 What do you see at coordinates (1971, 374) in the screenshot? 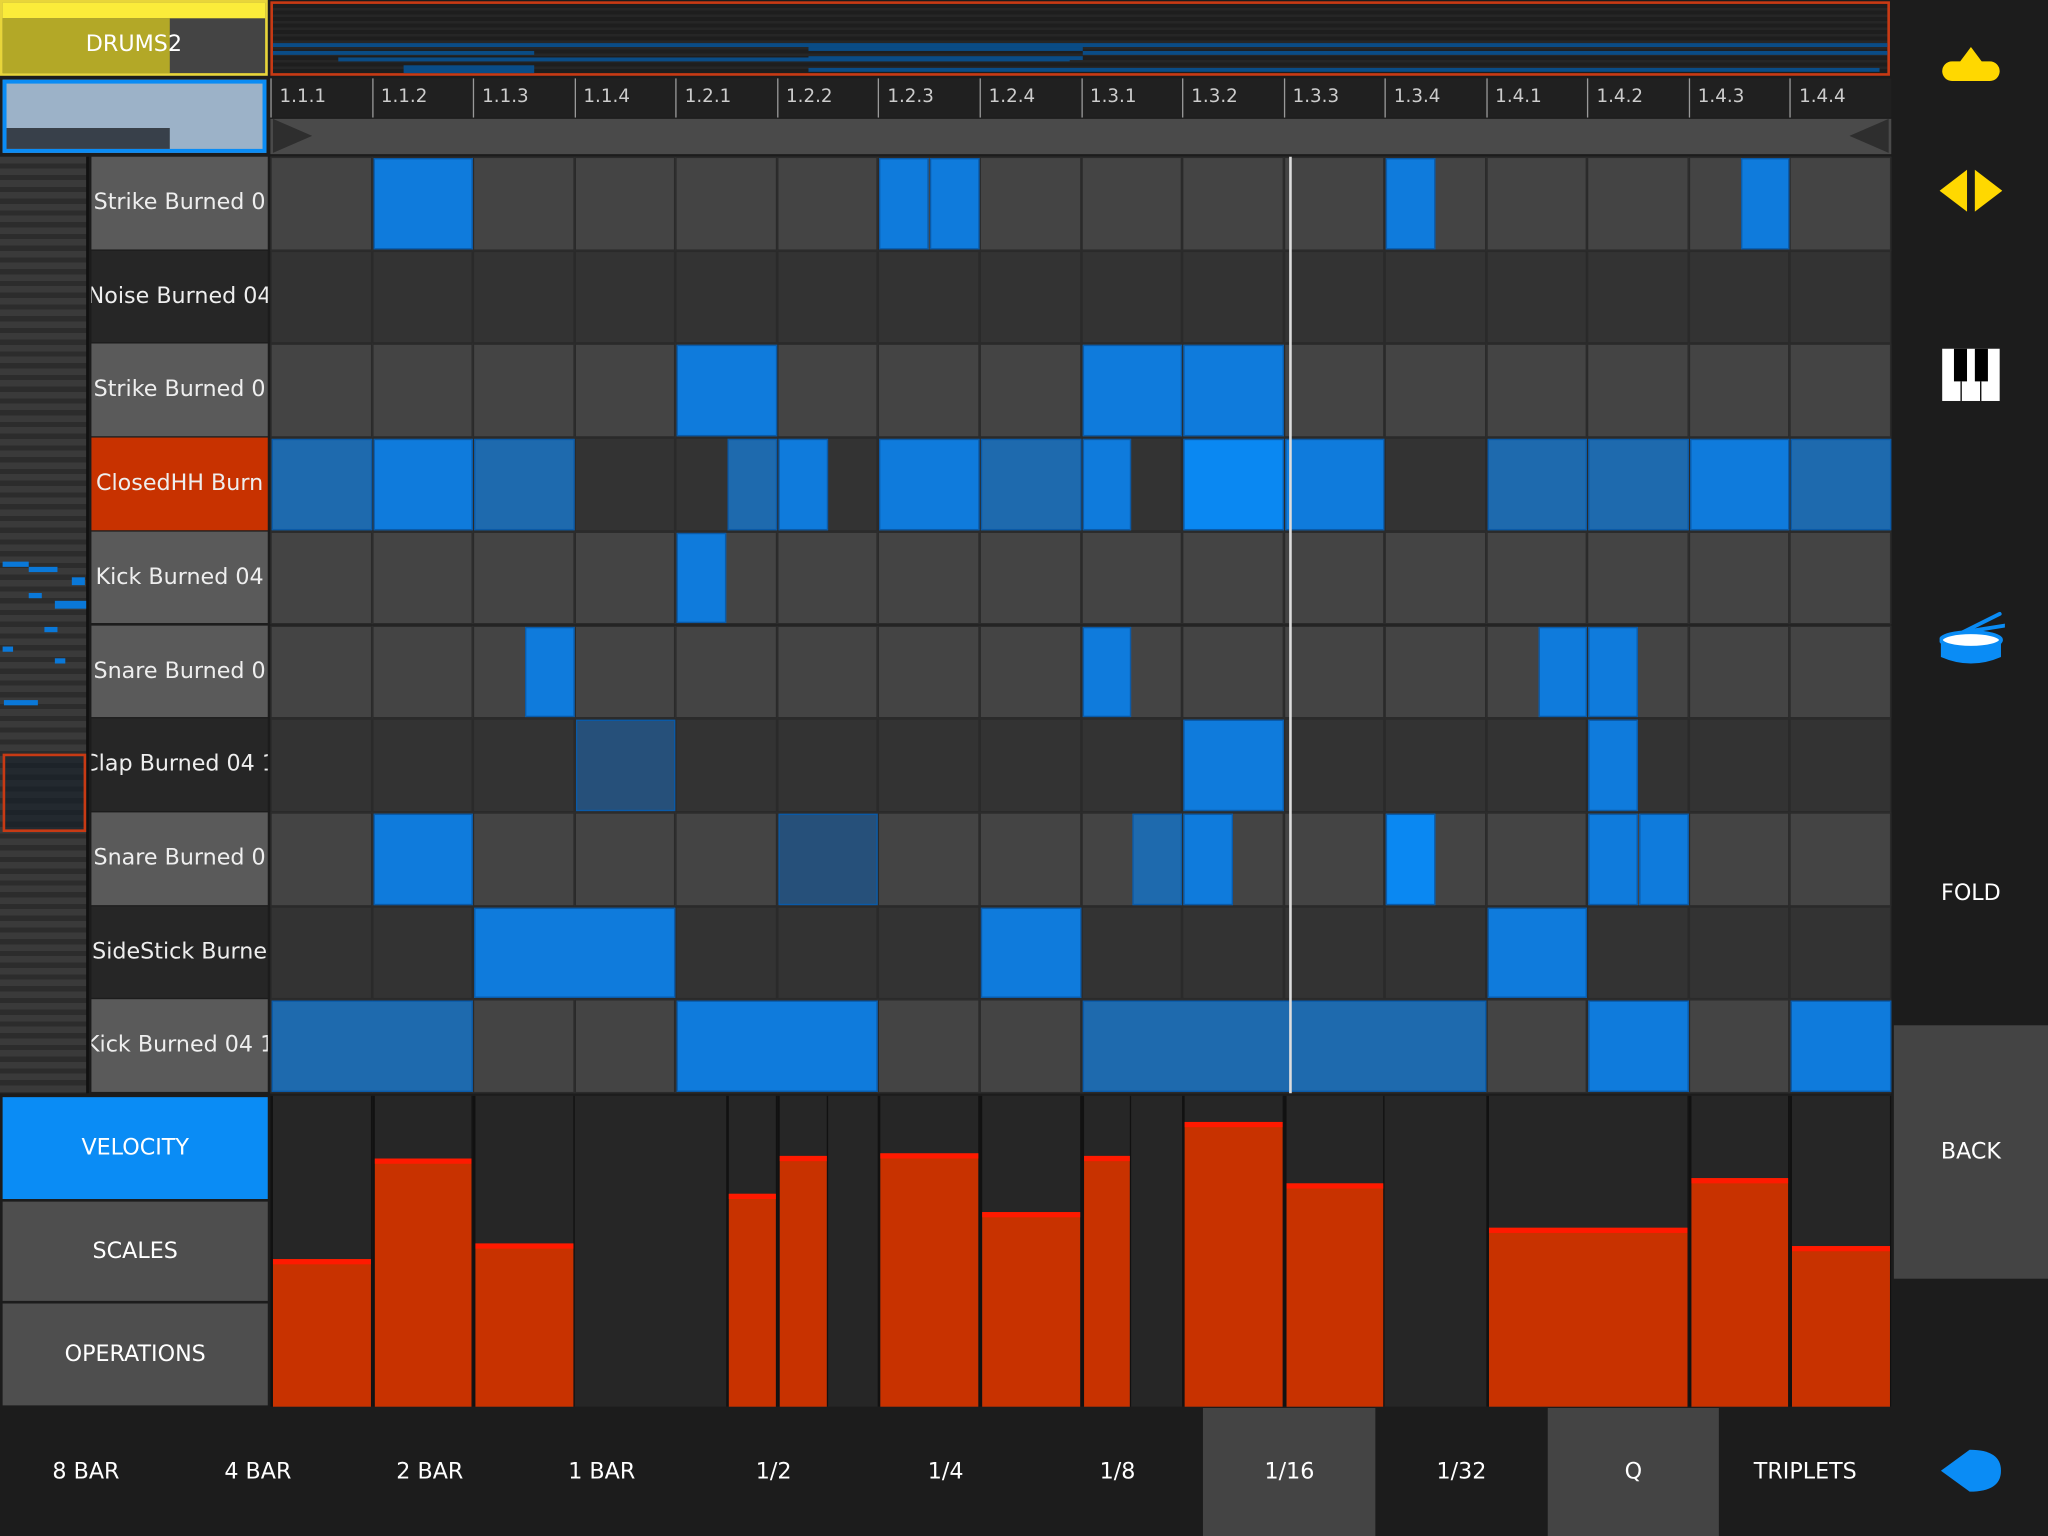
I see `piano-keys-icon` at bounding box center [1971, 374].